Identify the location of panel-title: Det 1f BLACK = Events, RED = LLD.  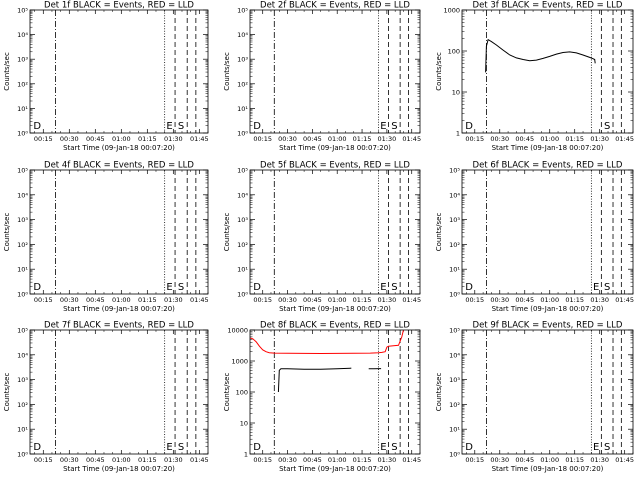
(119, 6).